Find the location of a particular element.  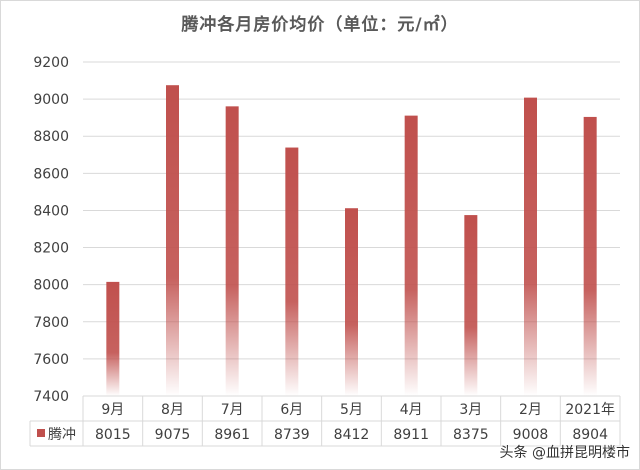

data-label: 8015 is located at coordinates (113, 435).